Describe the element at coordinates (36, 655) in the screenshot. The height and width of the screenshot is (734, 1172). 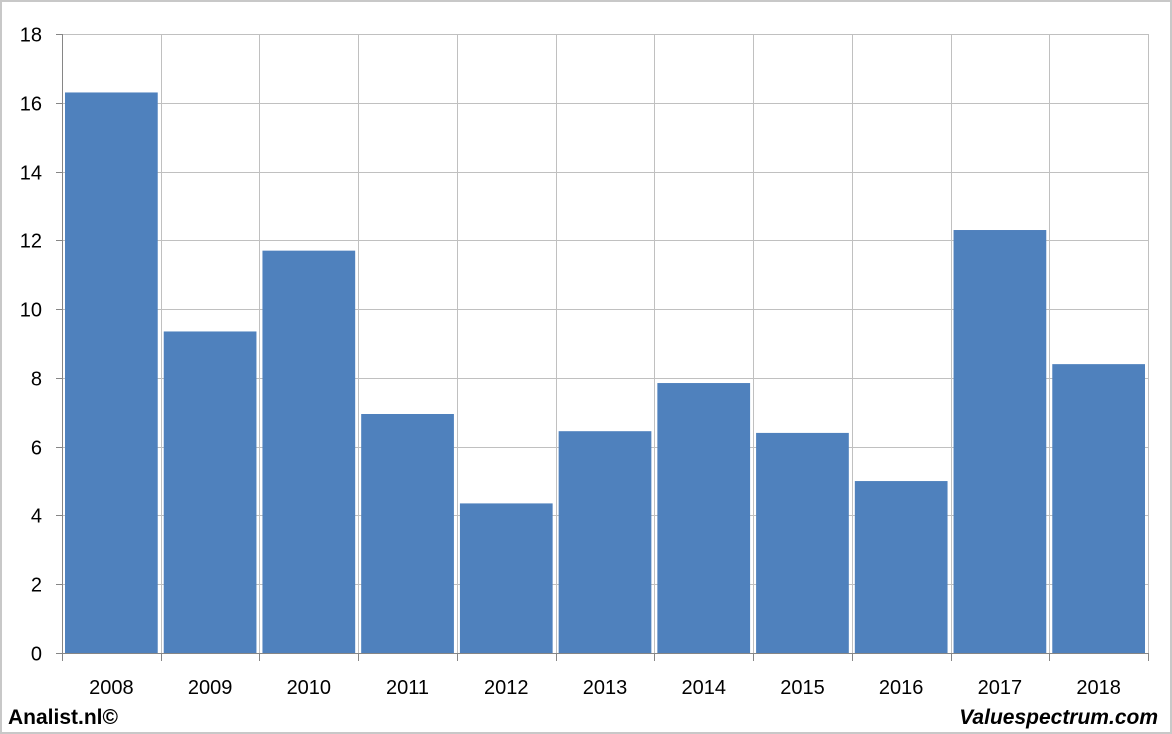
I see `y-tick-label: 0` at that location.